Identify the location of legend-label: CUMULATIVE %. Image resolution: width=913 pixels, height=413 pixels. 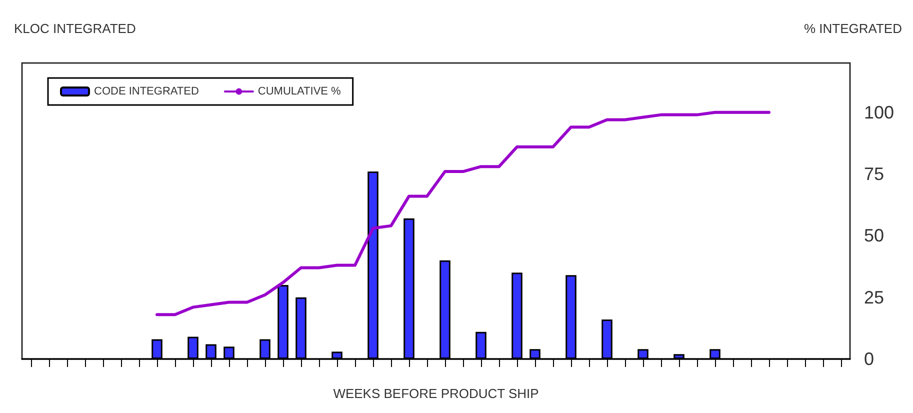
(300, 92).